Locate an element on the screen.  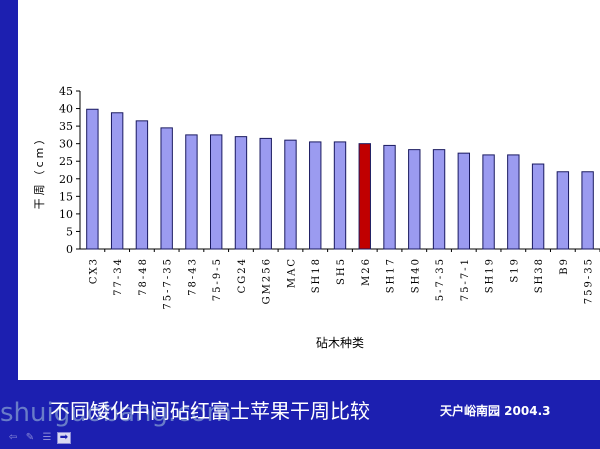
x-tick-label: GM256 is located at coordinates (267, 280).